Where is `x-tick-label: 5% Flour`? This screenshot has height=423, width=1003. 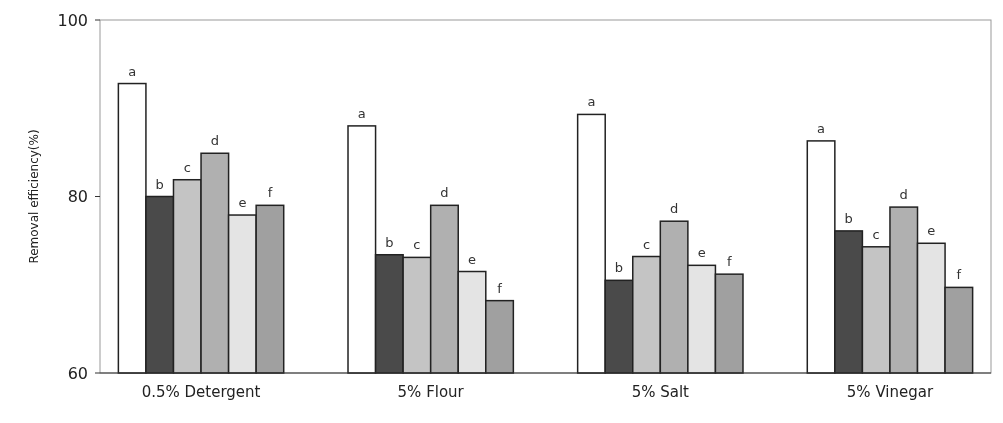 x-tick-label: 5% Flour is located at coordinates (431, 392).